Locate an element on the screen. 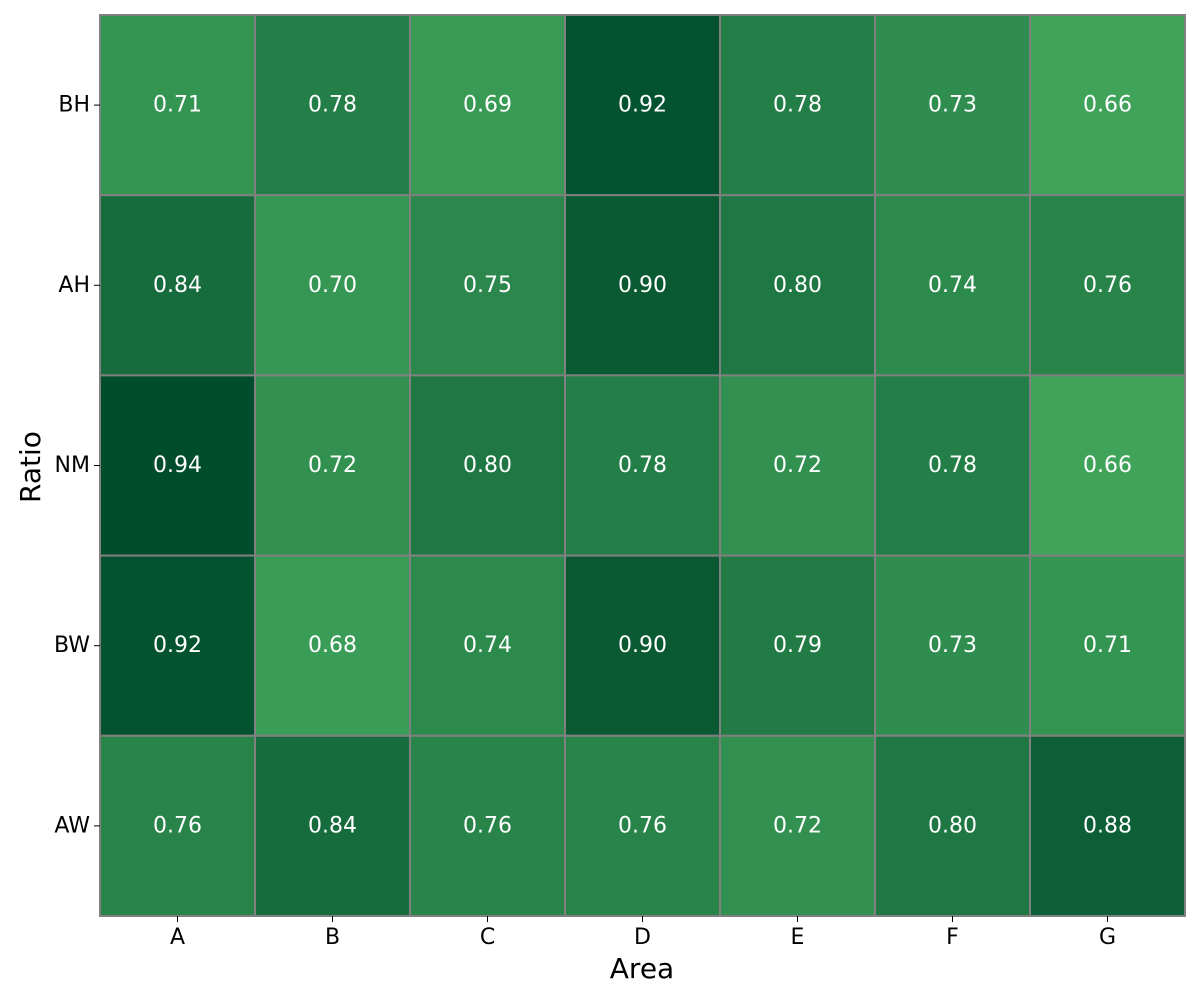 This screenshot has width=1200, height=1004. cell-value-label: 0.88 is located at coordinates (1107, 825).